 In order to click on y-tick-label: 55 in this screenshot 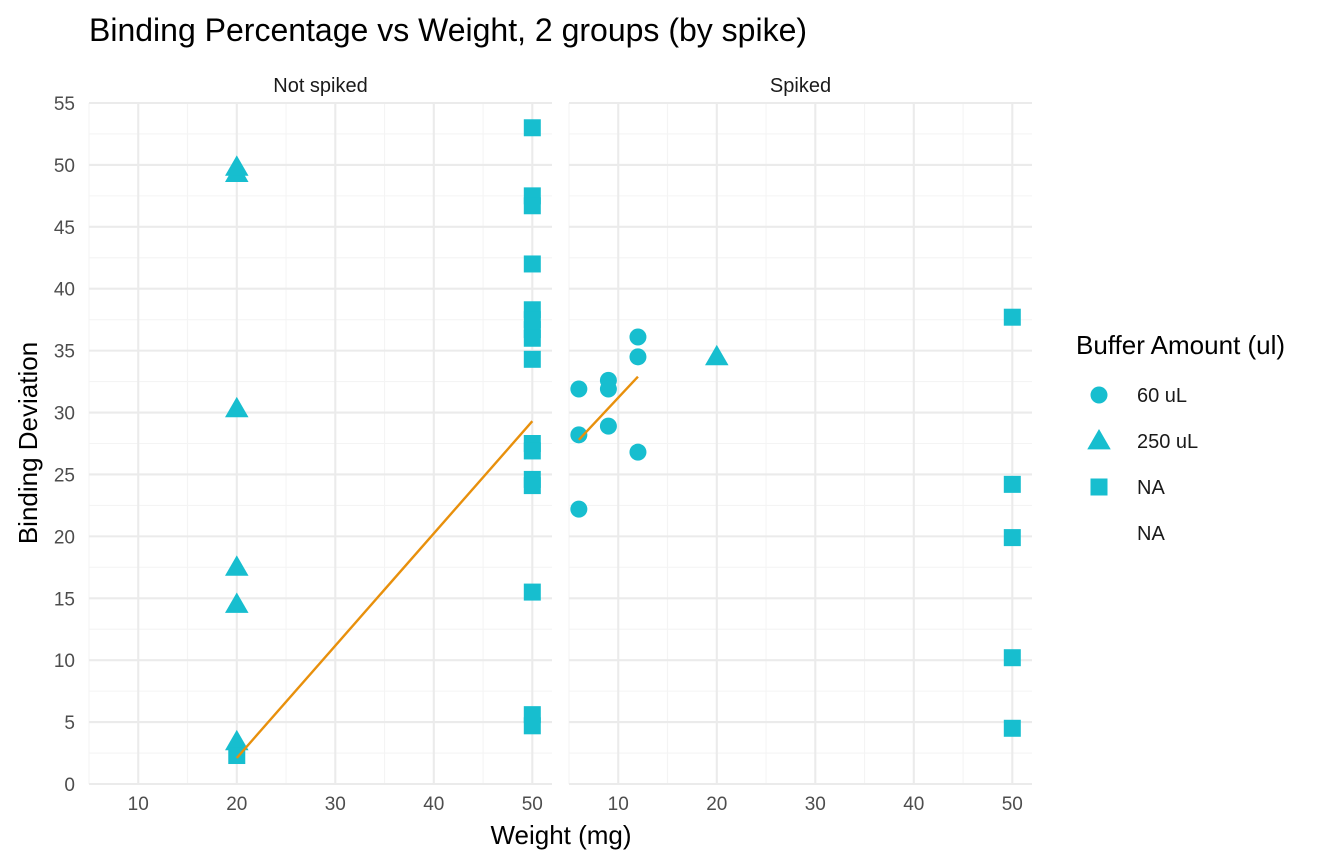, I will do `click(64, 104)`.